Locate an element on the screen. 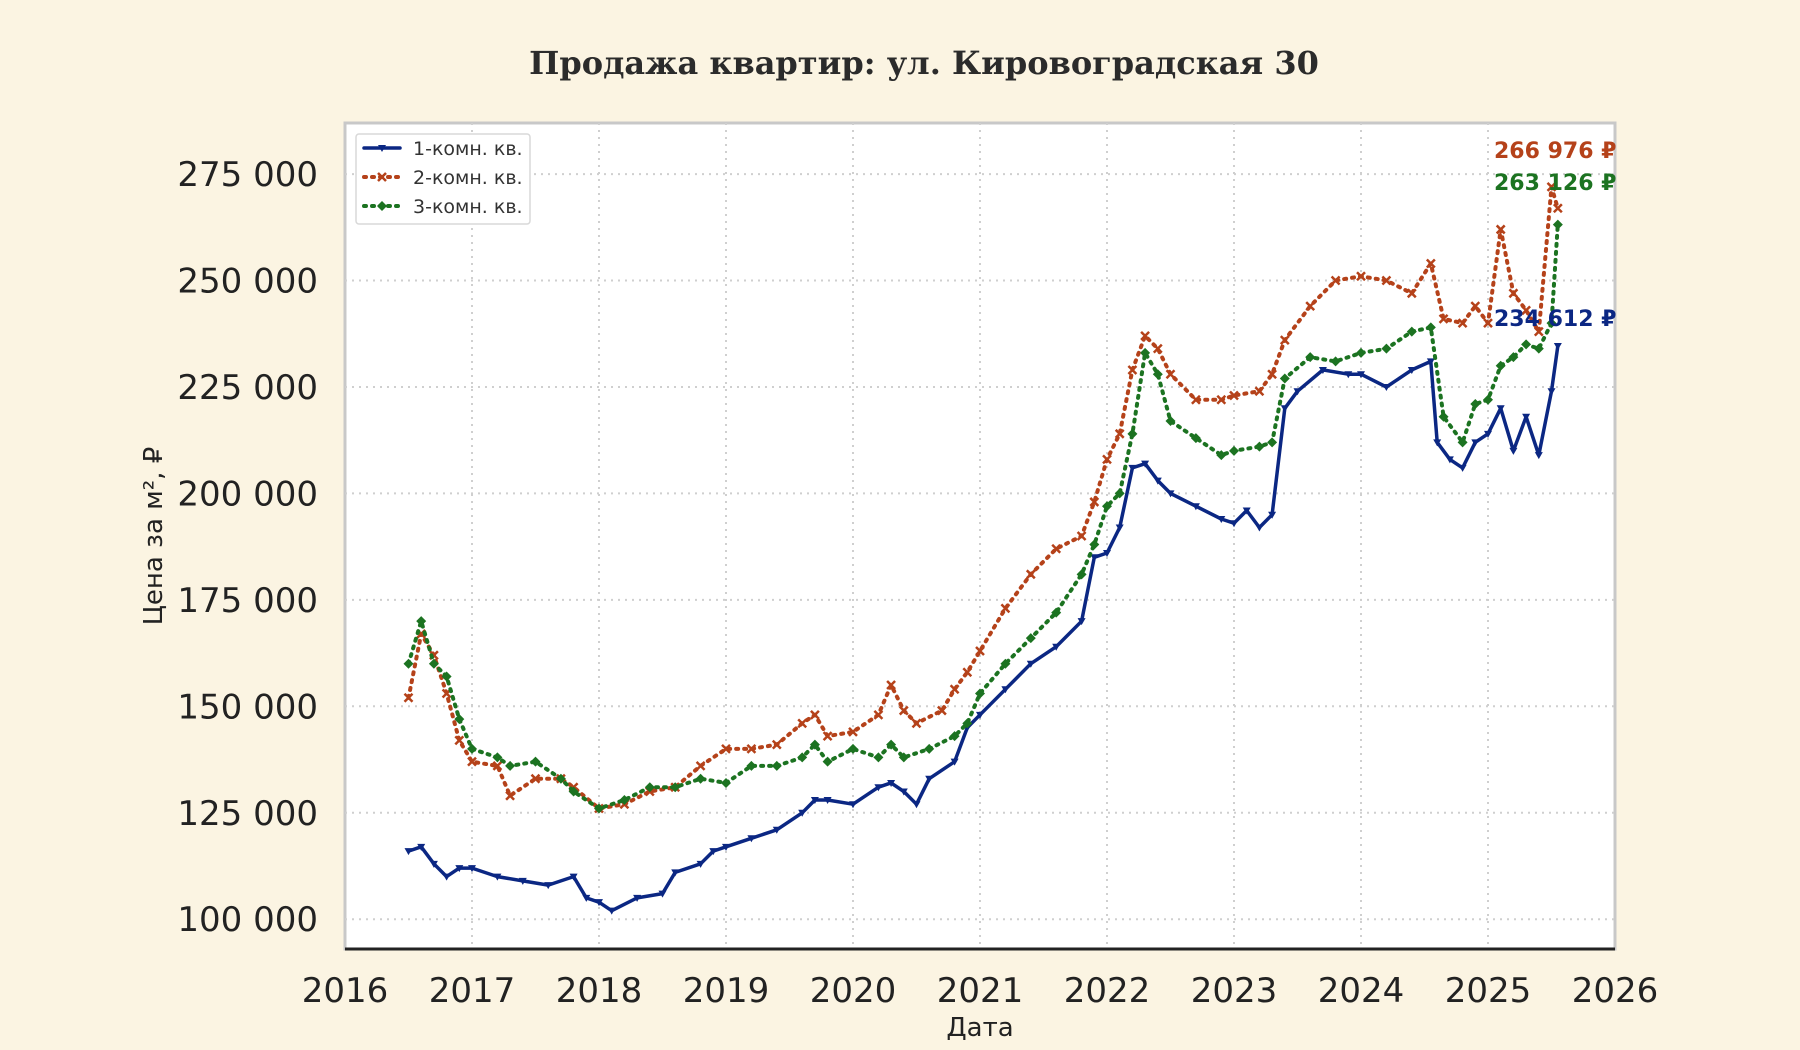 Image resolution: width=1800 pixels, height=1050 pixels. y-tick-label: 100 000 is located at coordinates (247, 920).